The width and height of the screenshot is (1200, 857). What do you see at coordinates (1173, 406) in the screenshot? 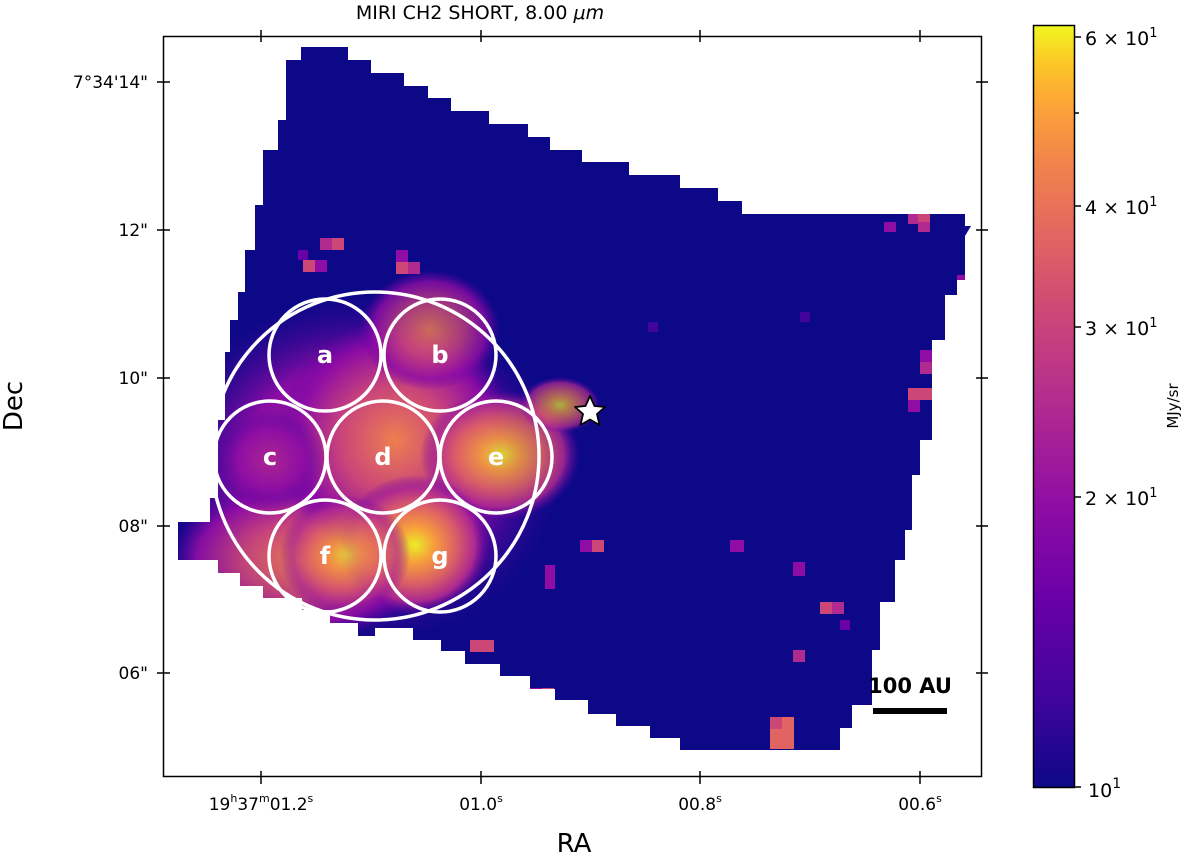
I see `colorbar-unit-label: MJy/sr` at bounding box center [1173, 406].